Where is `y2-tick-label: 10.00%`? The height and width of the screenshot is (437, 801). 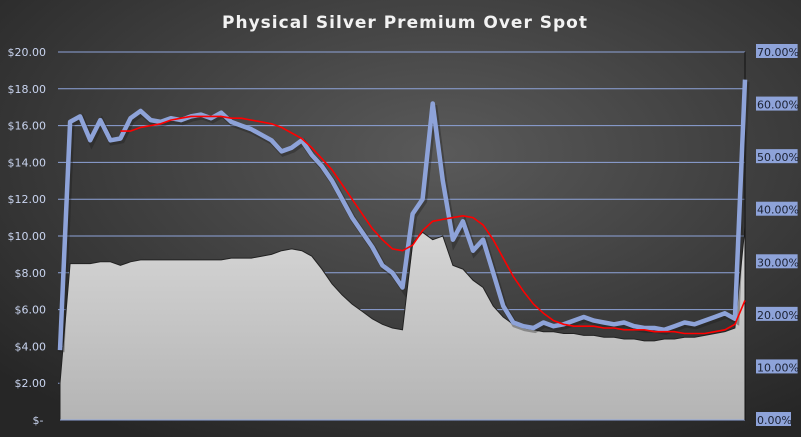
y2-tick-label: 10.00% is located at coordinates (778, 367).